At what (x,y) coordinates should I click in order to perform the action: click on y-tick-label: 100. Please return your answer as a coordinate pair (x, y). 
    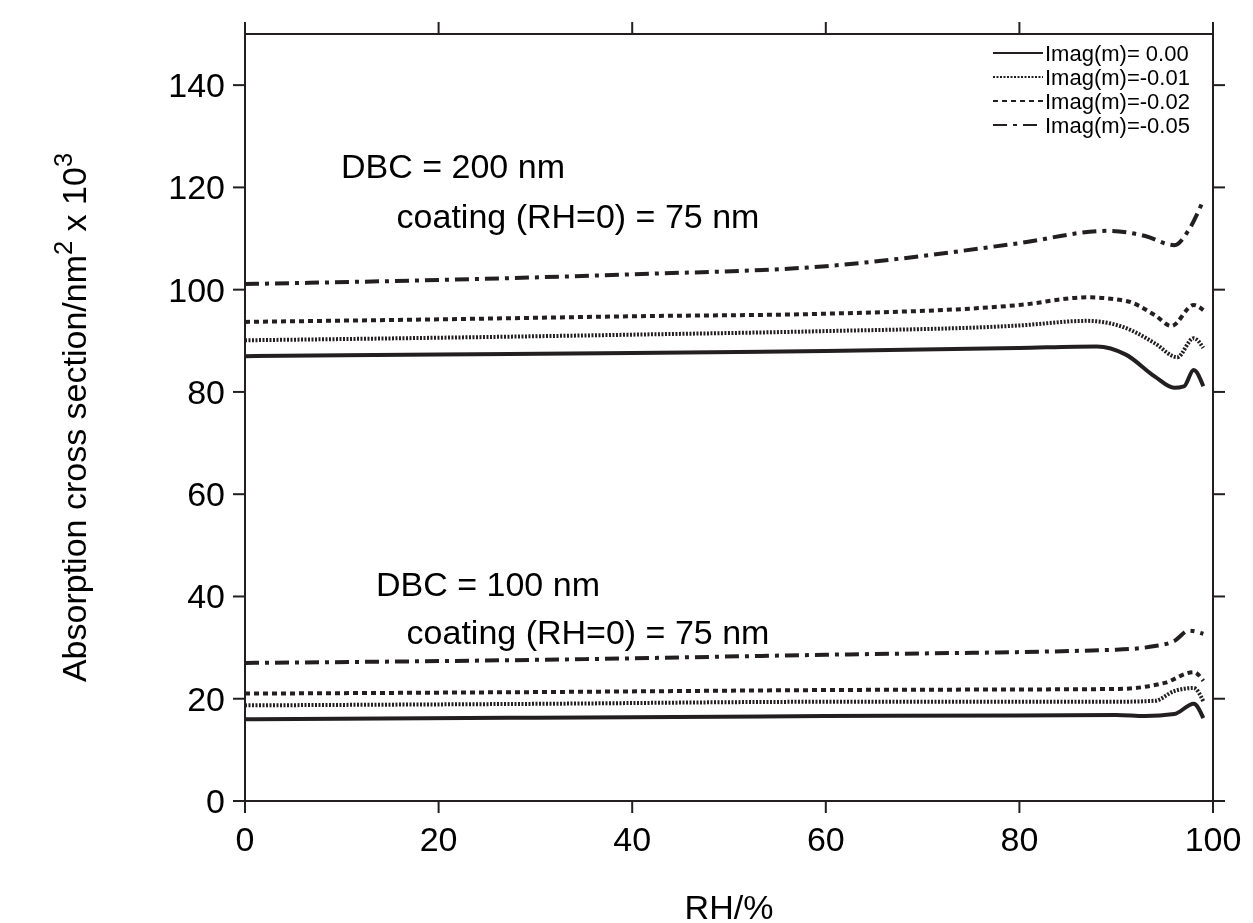
    Looking at the image, I should click on (196, 289).